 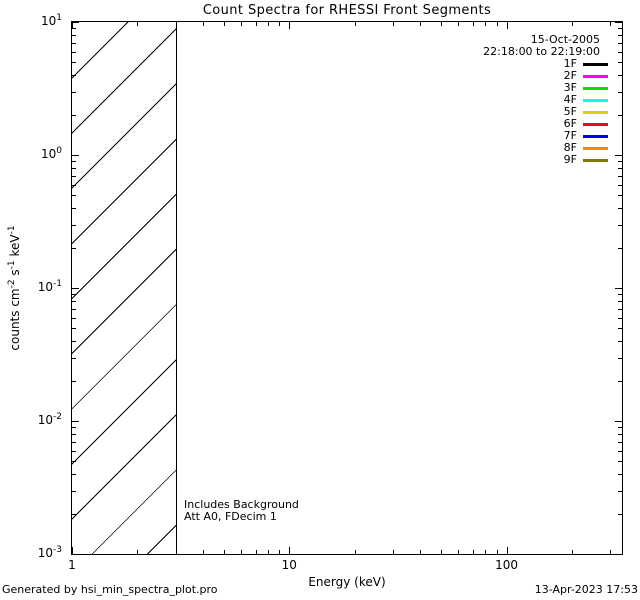 What do you see at coordinates (570, 111) in the screenshot?
I see `legend-entry-label: 5F` at bounding box center [570, 111].